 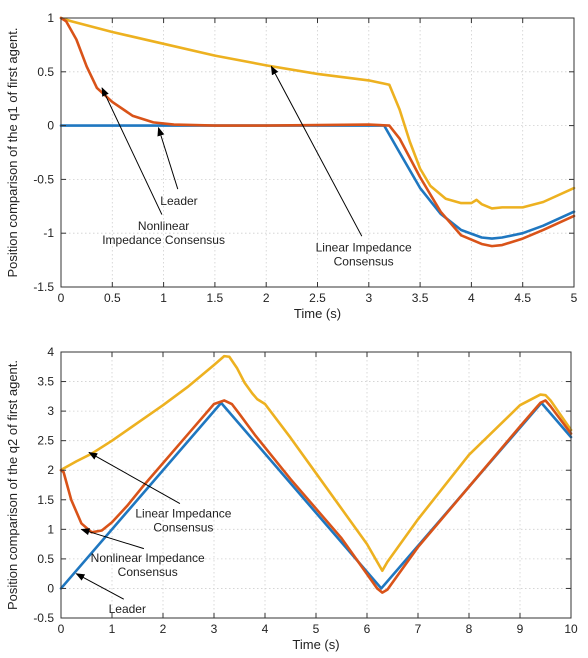 What do you see at coordinates (50, 352) in the screenshot?
I see `y-tick-label: 4` at bounding box center [50, 352].